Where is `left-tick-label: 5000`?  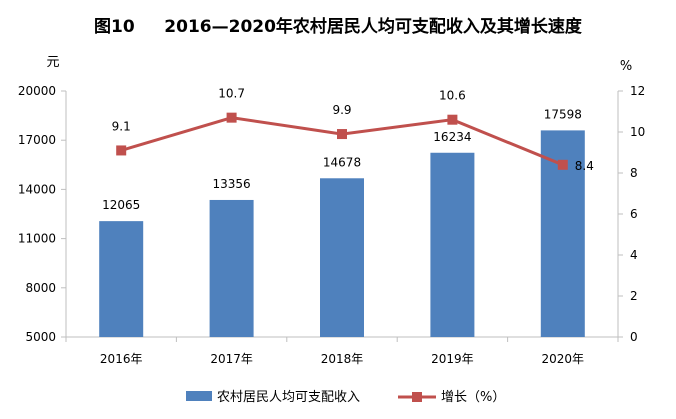 left-tick-label: 5000 is located at coordinates (40, 337).